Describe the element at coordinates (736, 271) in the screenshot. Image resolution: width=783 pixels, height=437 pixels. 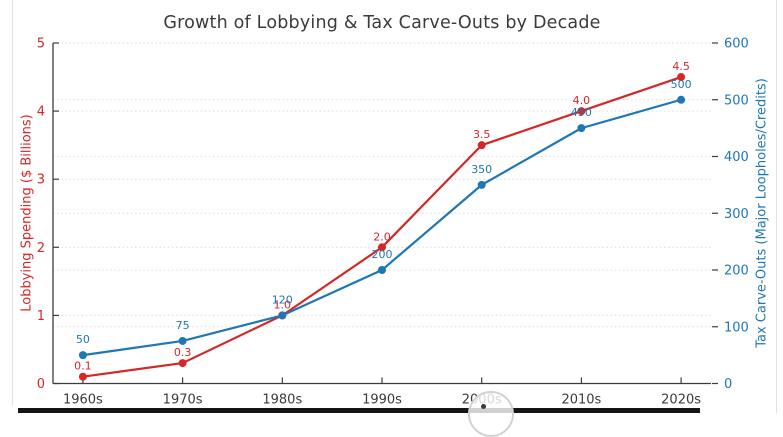
I see `right-tick-label: 200` at that location.